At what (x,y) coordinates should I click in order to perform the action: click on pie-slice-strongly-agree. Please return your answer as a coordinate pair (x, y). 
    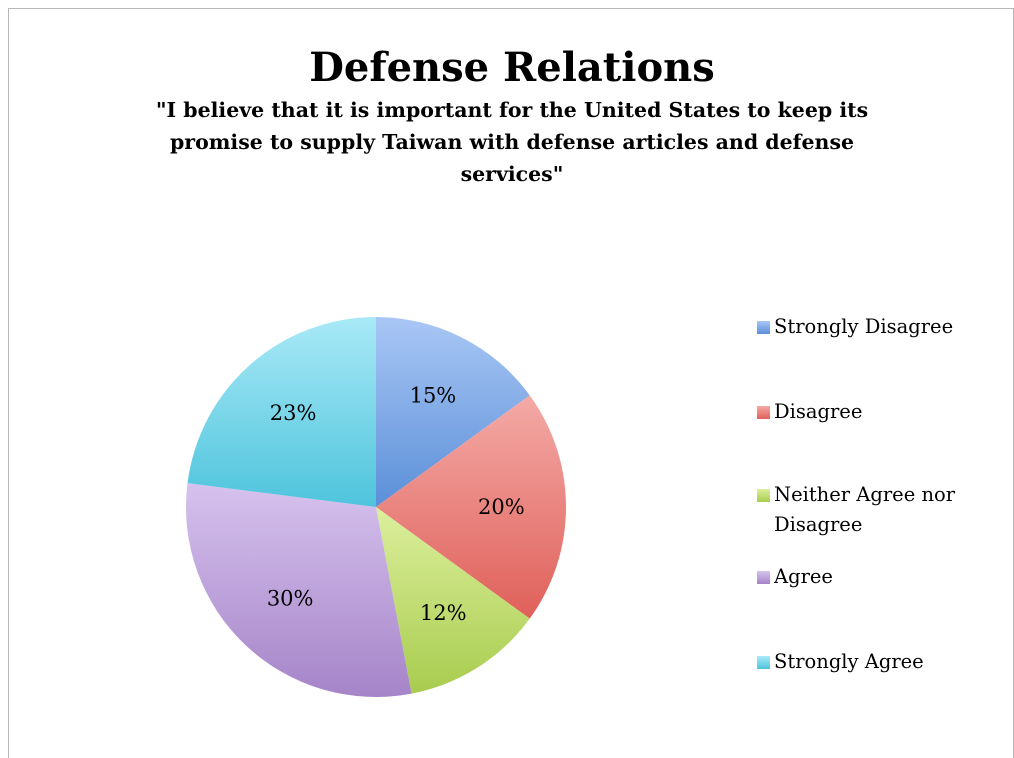
    Looking at the image, I should click on (281, 412).